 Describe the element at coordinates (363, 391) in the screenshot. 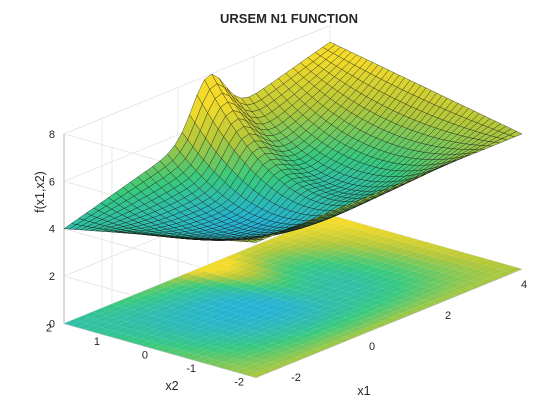

I see `x-axis-label: x1` at that location.